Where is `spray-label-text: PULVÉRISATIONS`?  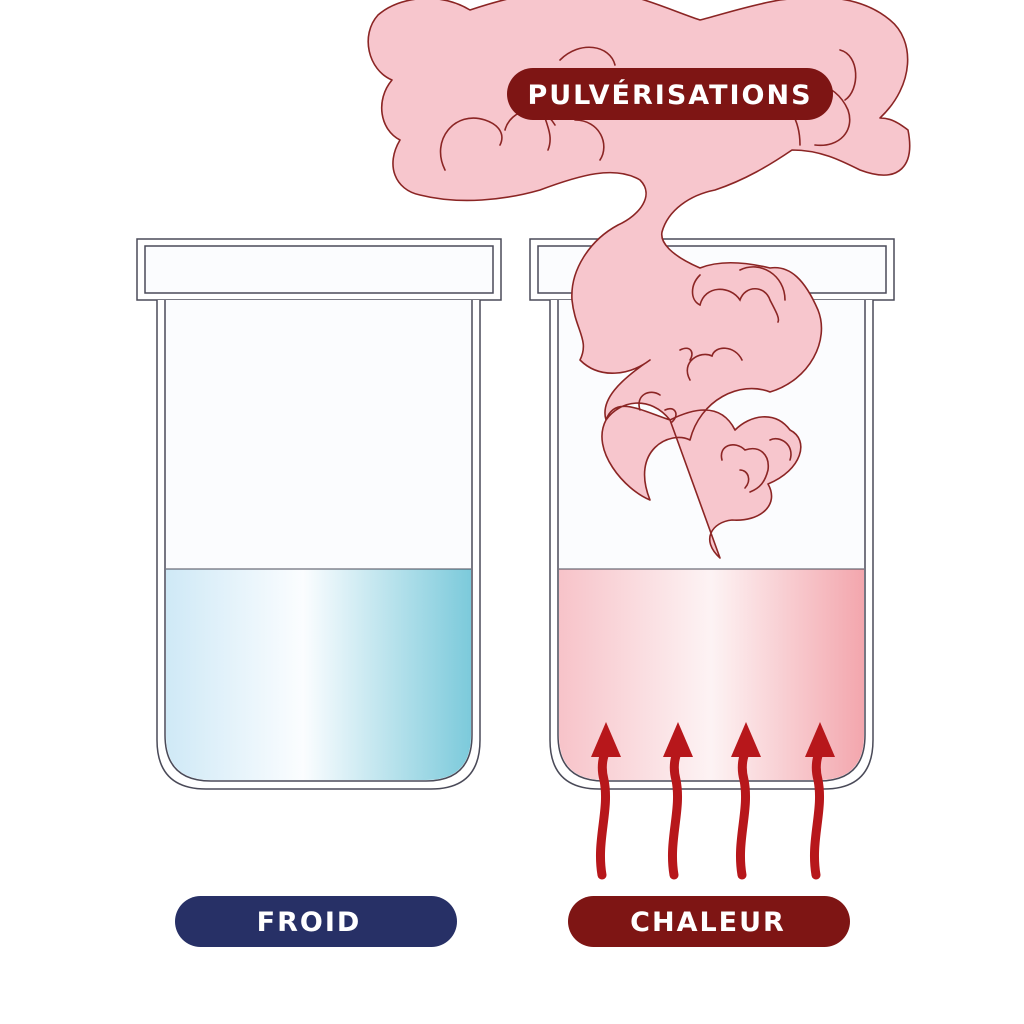
spray-label-text: PULVÉRISATIONS is located at coordinates (669, 95).